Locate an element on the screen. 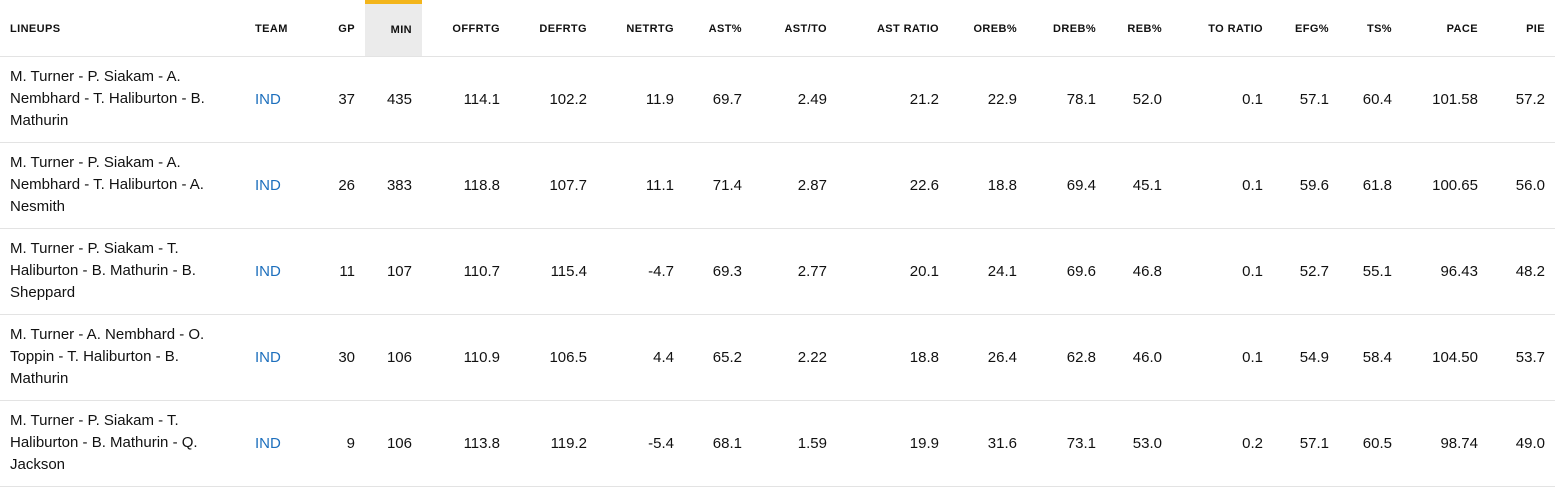 This screenshot has height=487, width=1555. ts-pct-cell: 61.8 is located at coordinates (1370, 185).